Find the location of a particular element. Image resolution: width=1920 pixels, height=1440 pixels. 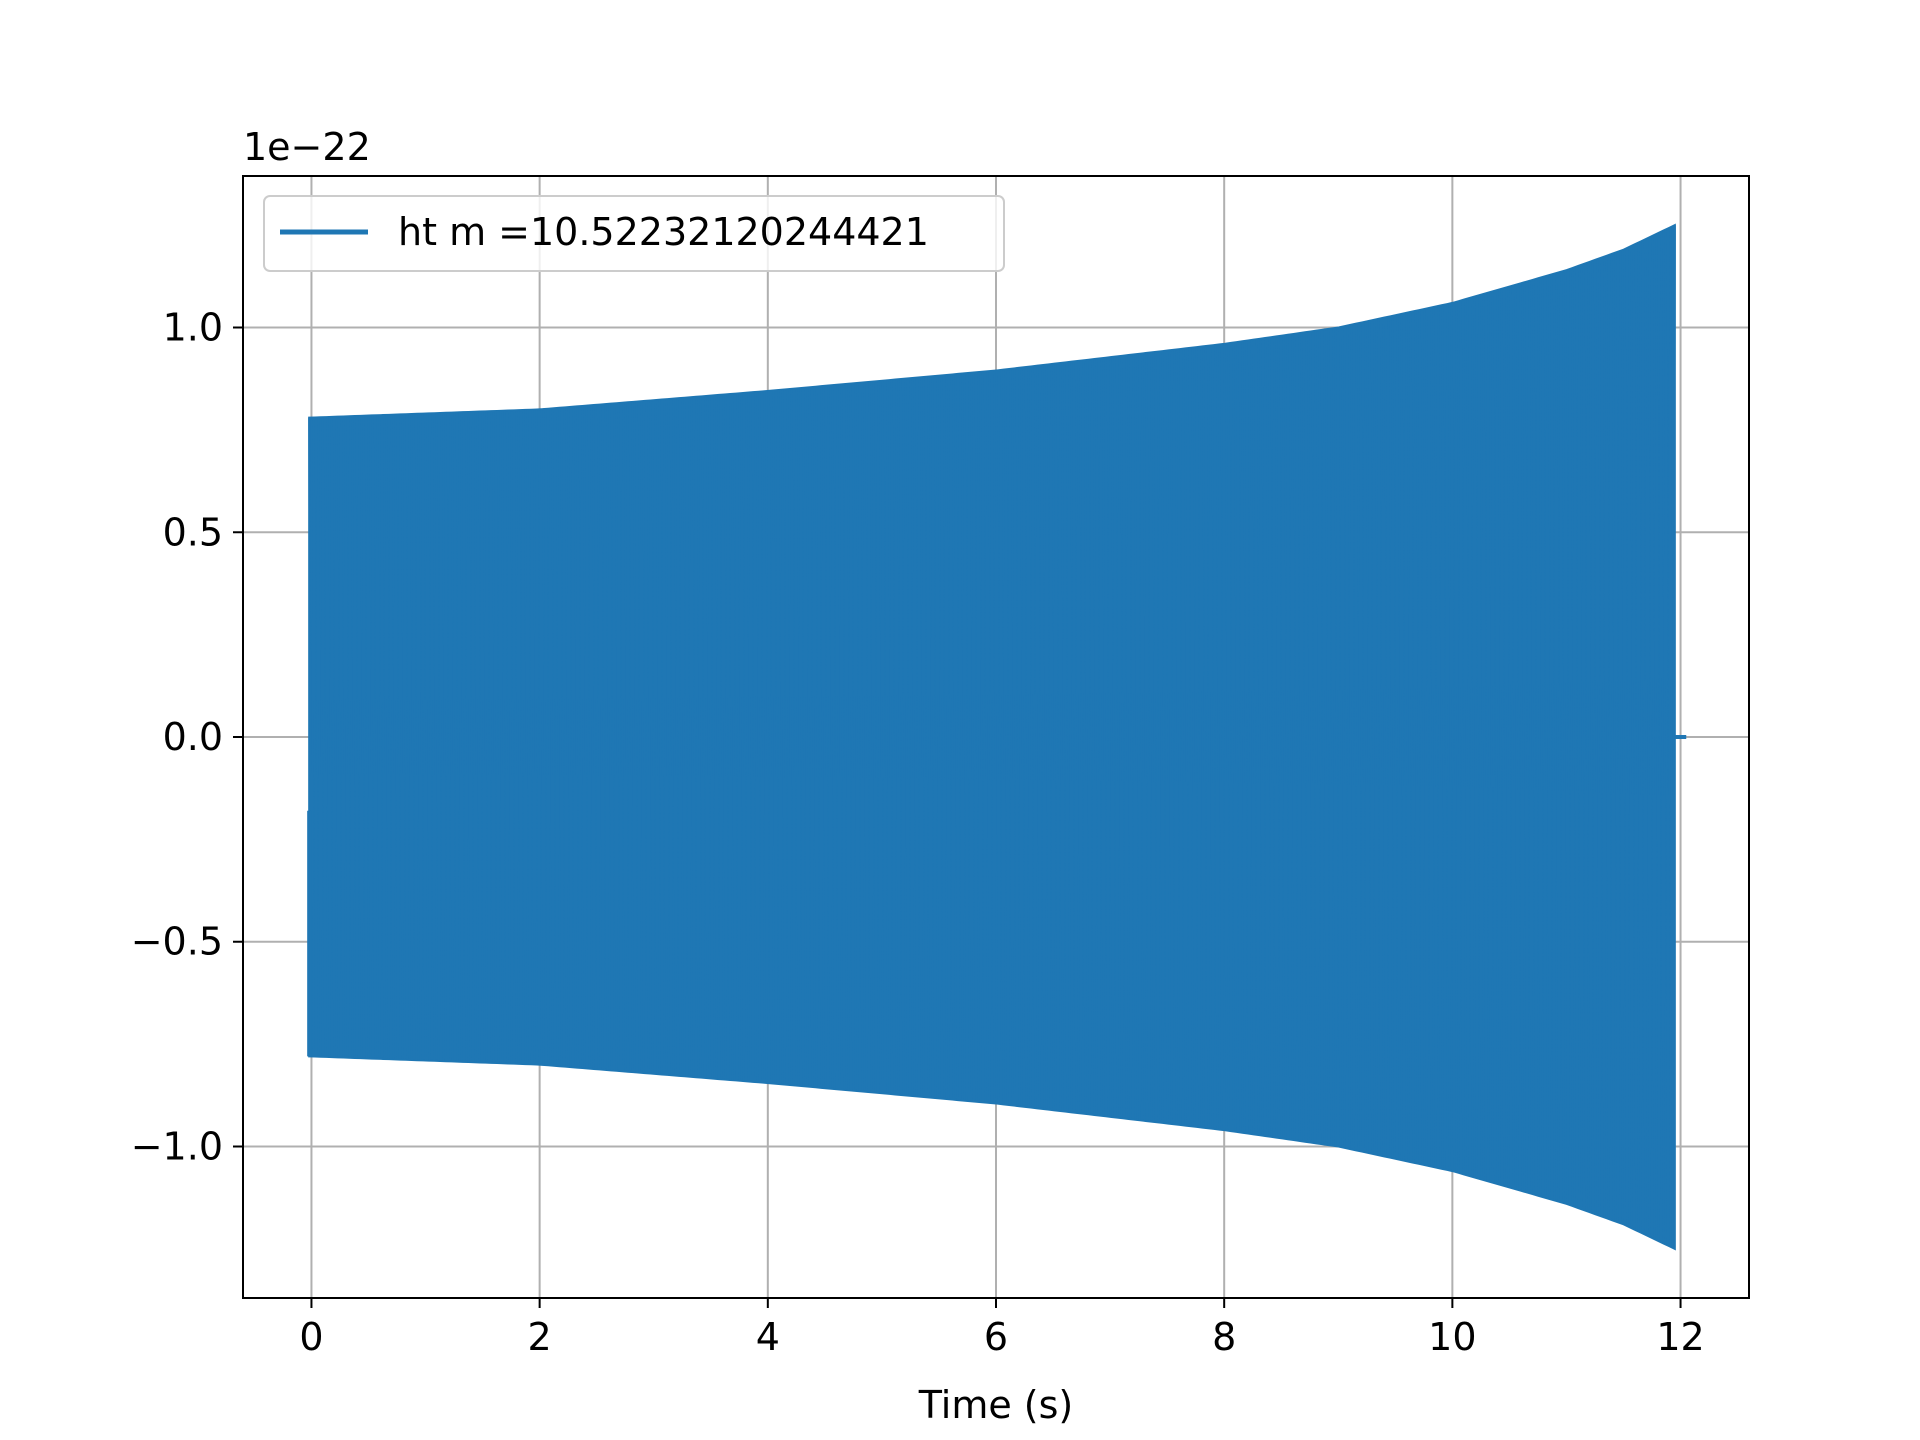

x-tick-label: 12 is located at coordinates (1680, 1337).